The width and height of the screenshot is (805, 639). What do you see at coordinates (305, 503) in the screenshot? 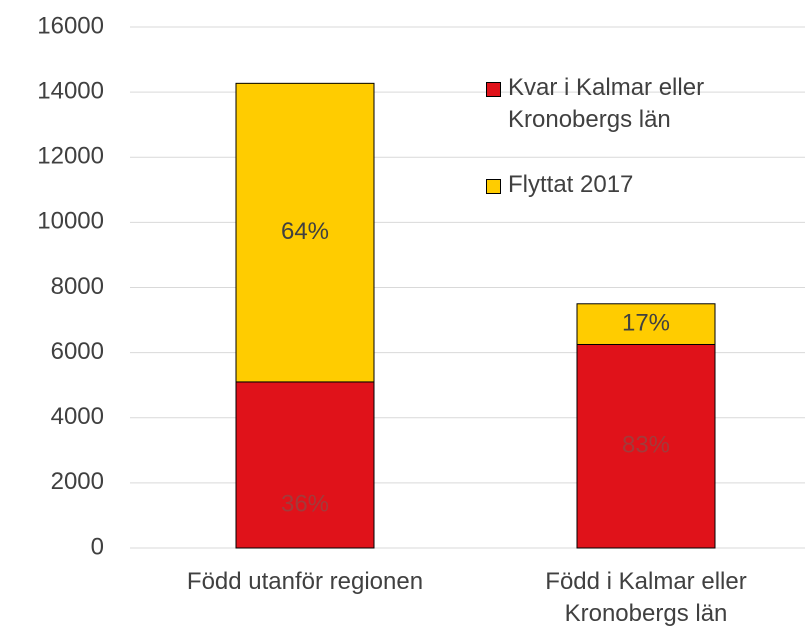
I see `data-label: 36%` at bounding box center [305, 503].